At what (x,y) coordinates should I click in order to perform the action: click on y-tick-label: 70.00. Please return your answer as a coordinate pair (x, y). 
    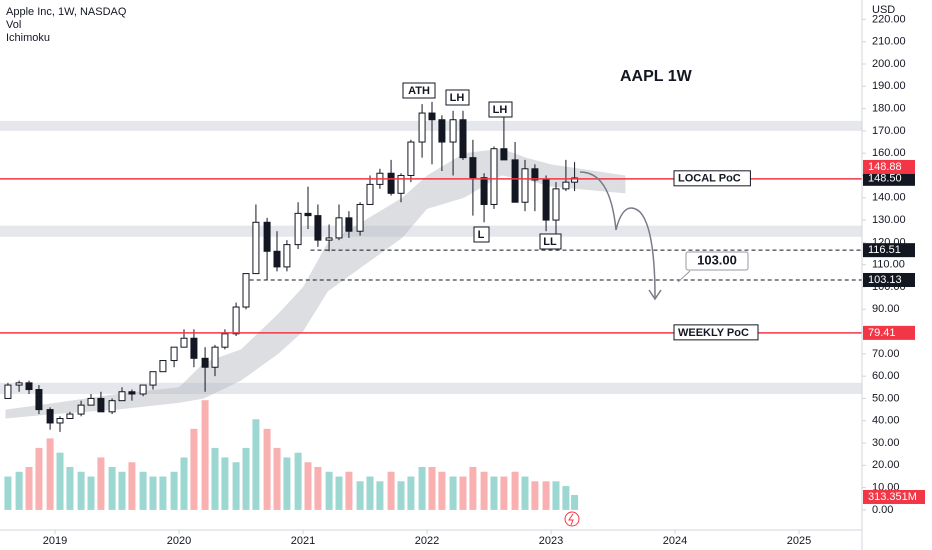
    Looking at the image, I should click on (886, 354).